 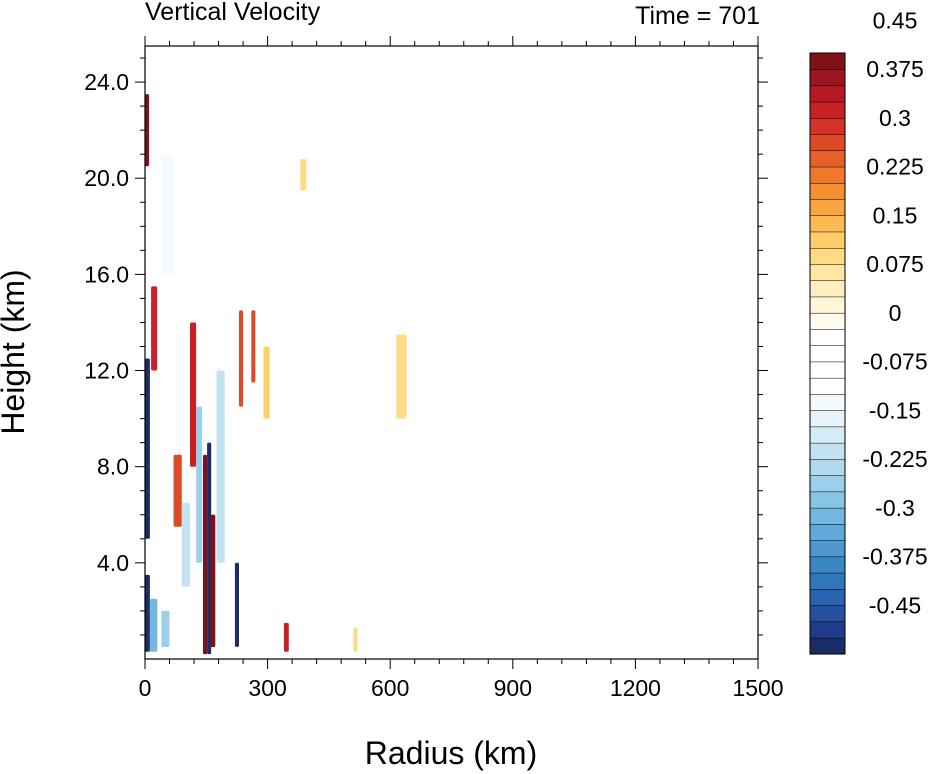 I want to click on colorbar-tick-label: -0.375, so click(x=894, y=557).